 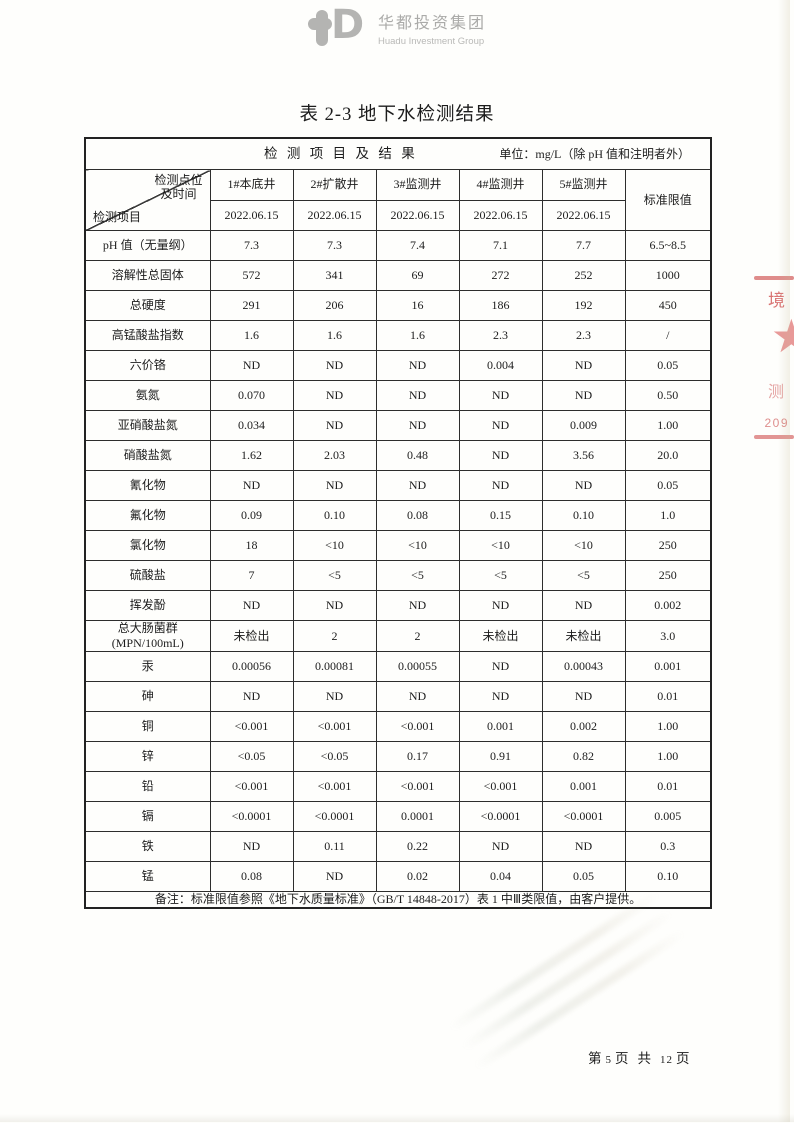 I want to click on table-row: 氟化物 0.09 0.10 0.08 0.15 0.10 1.0, so click(x=398, y=515).